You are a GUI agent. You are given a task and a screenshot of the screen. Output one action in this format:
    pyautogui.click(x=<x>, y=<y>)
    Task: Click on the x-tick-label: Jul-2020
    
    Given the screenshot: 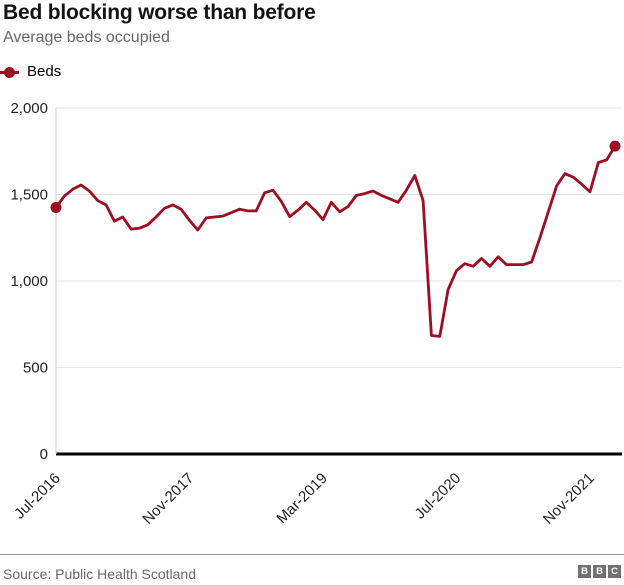 What is the action you would take?
    pyautogui.click(x=438, y=496)
    